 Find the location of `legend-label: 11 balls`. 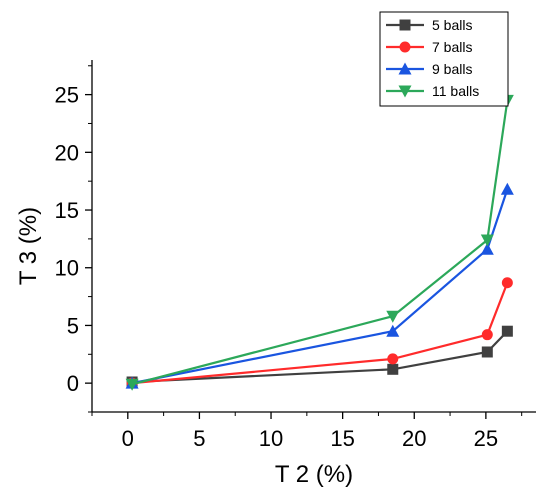

legend-label: 11 balls is located at coordinates (455, 91).